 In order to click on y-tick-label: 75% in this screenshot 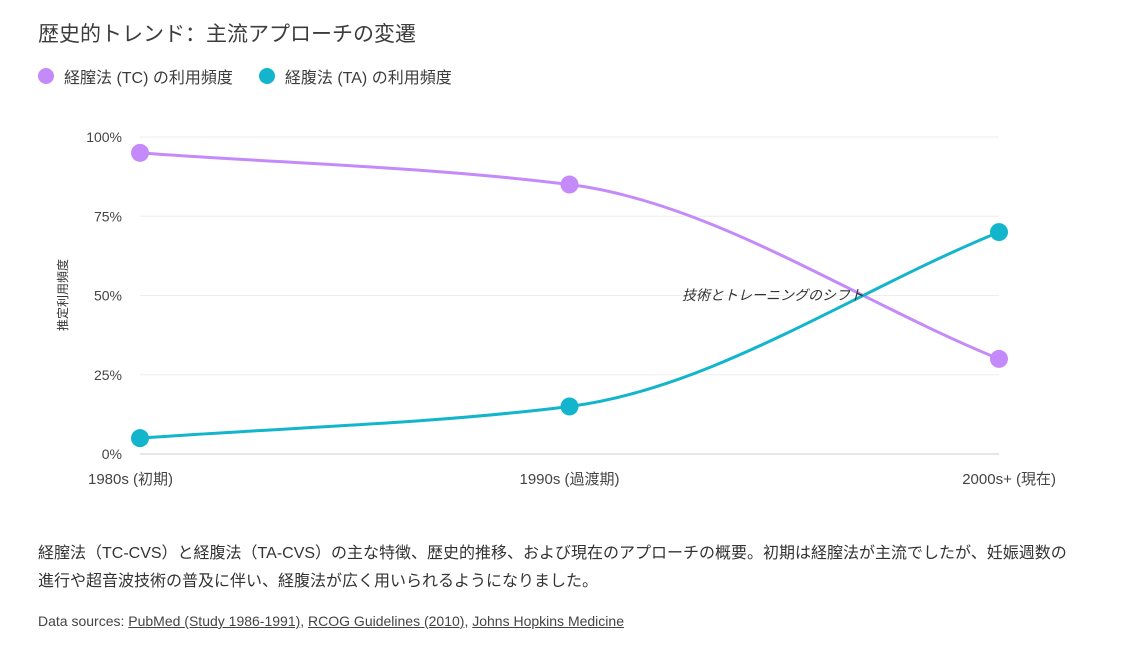, I will do `click(108, 216)`.